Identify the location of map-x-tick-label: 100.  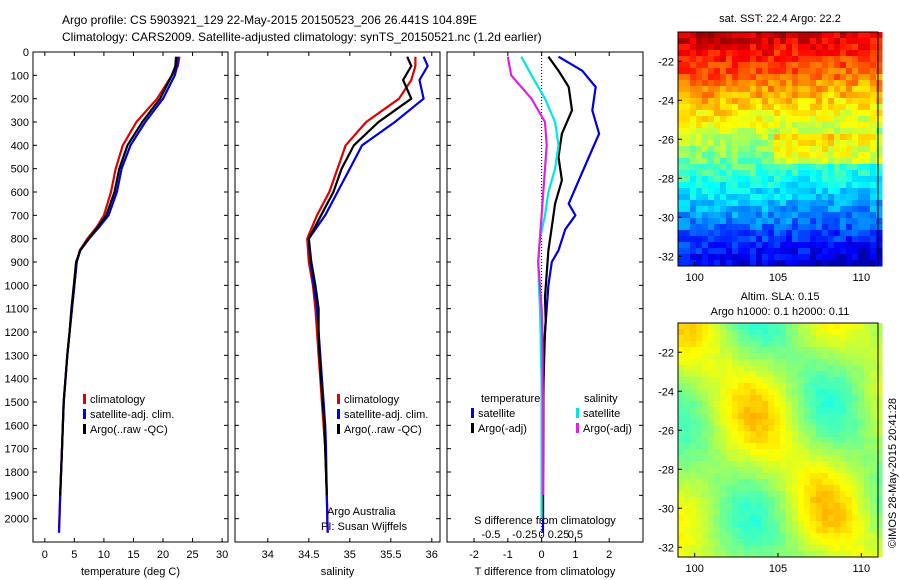
(694, 278).